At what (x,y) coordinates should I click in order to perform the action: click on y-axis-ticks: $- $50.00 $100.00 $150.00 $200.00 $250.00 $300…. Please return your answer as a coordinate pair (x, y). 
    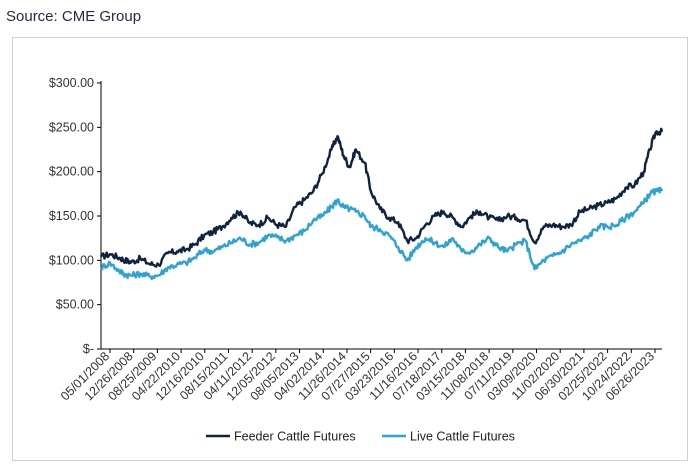
    Looking at the image, I should click on (75, 216).